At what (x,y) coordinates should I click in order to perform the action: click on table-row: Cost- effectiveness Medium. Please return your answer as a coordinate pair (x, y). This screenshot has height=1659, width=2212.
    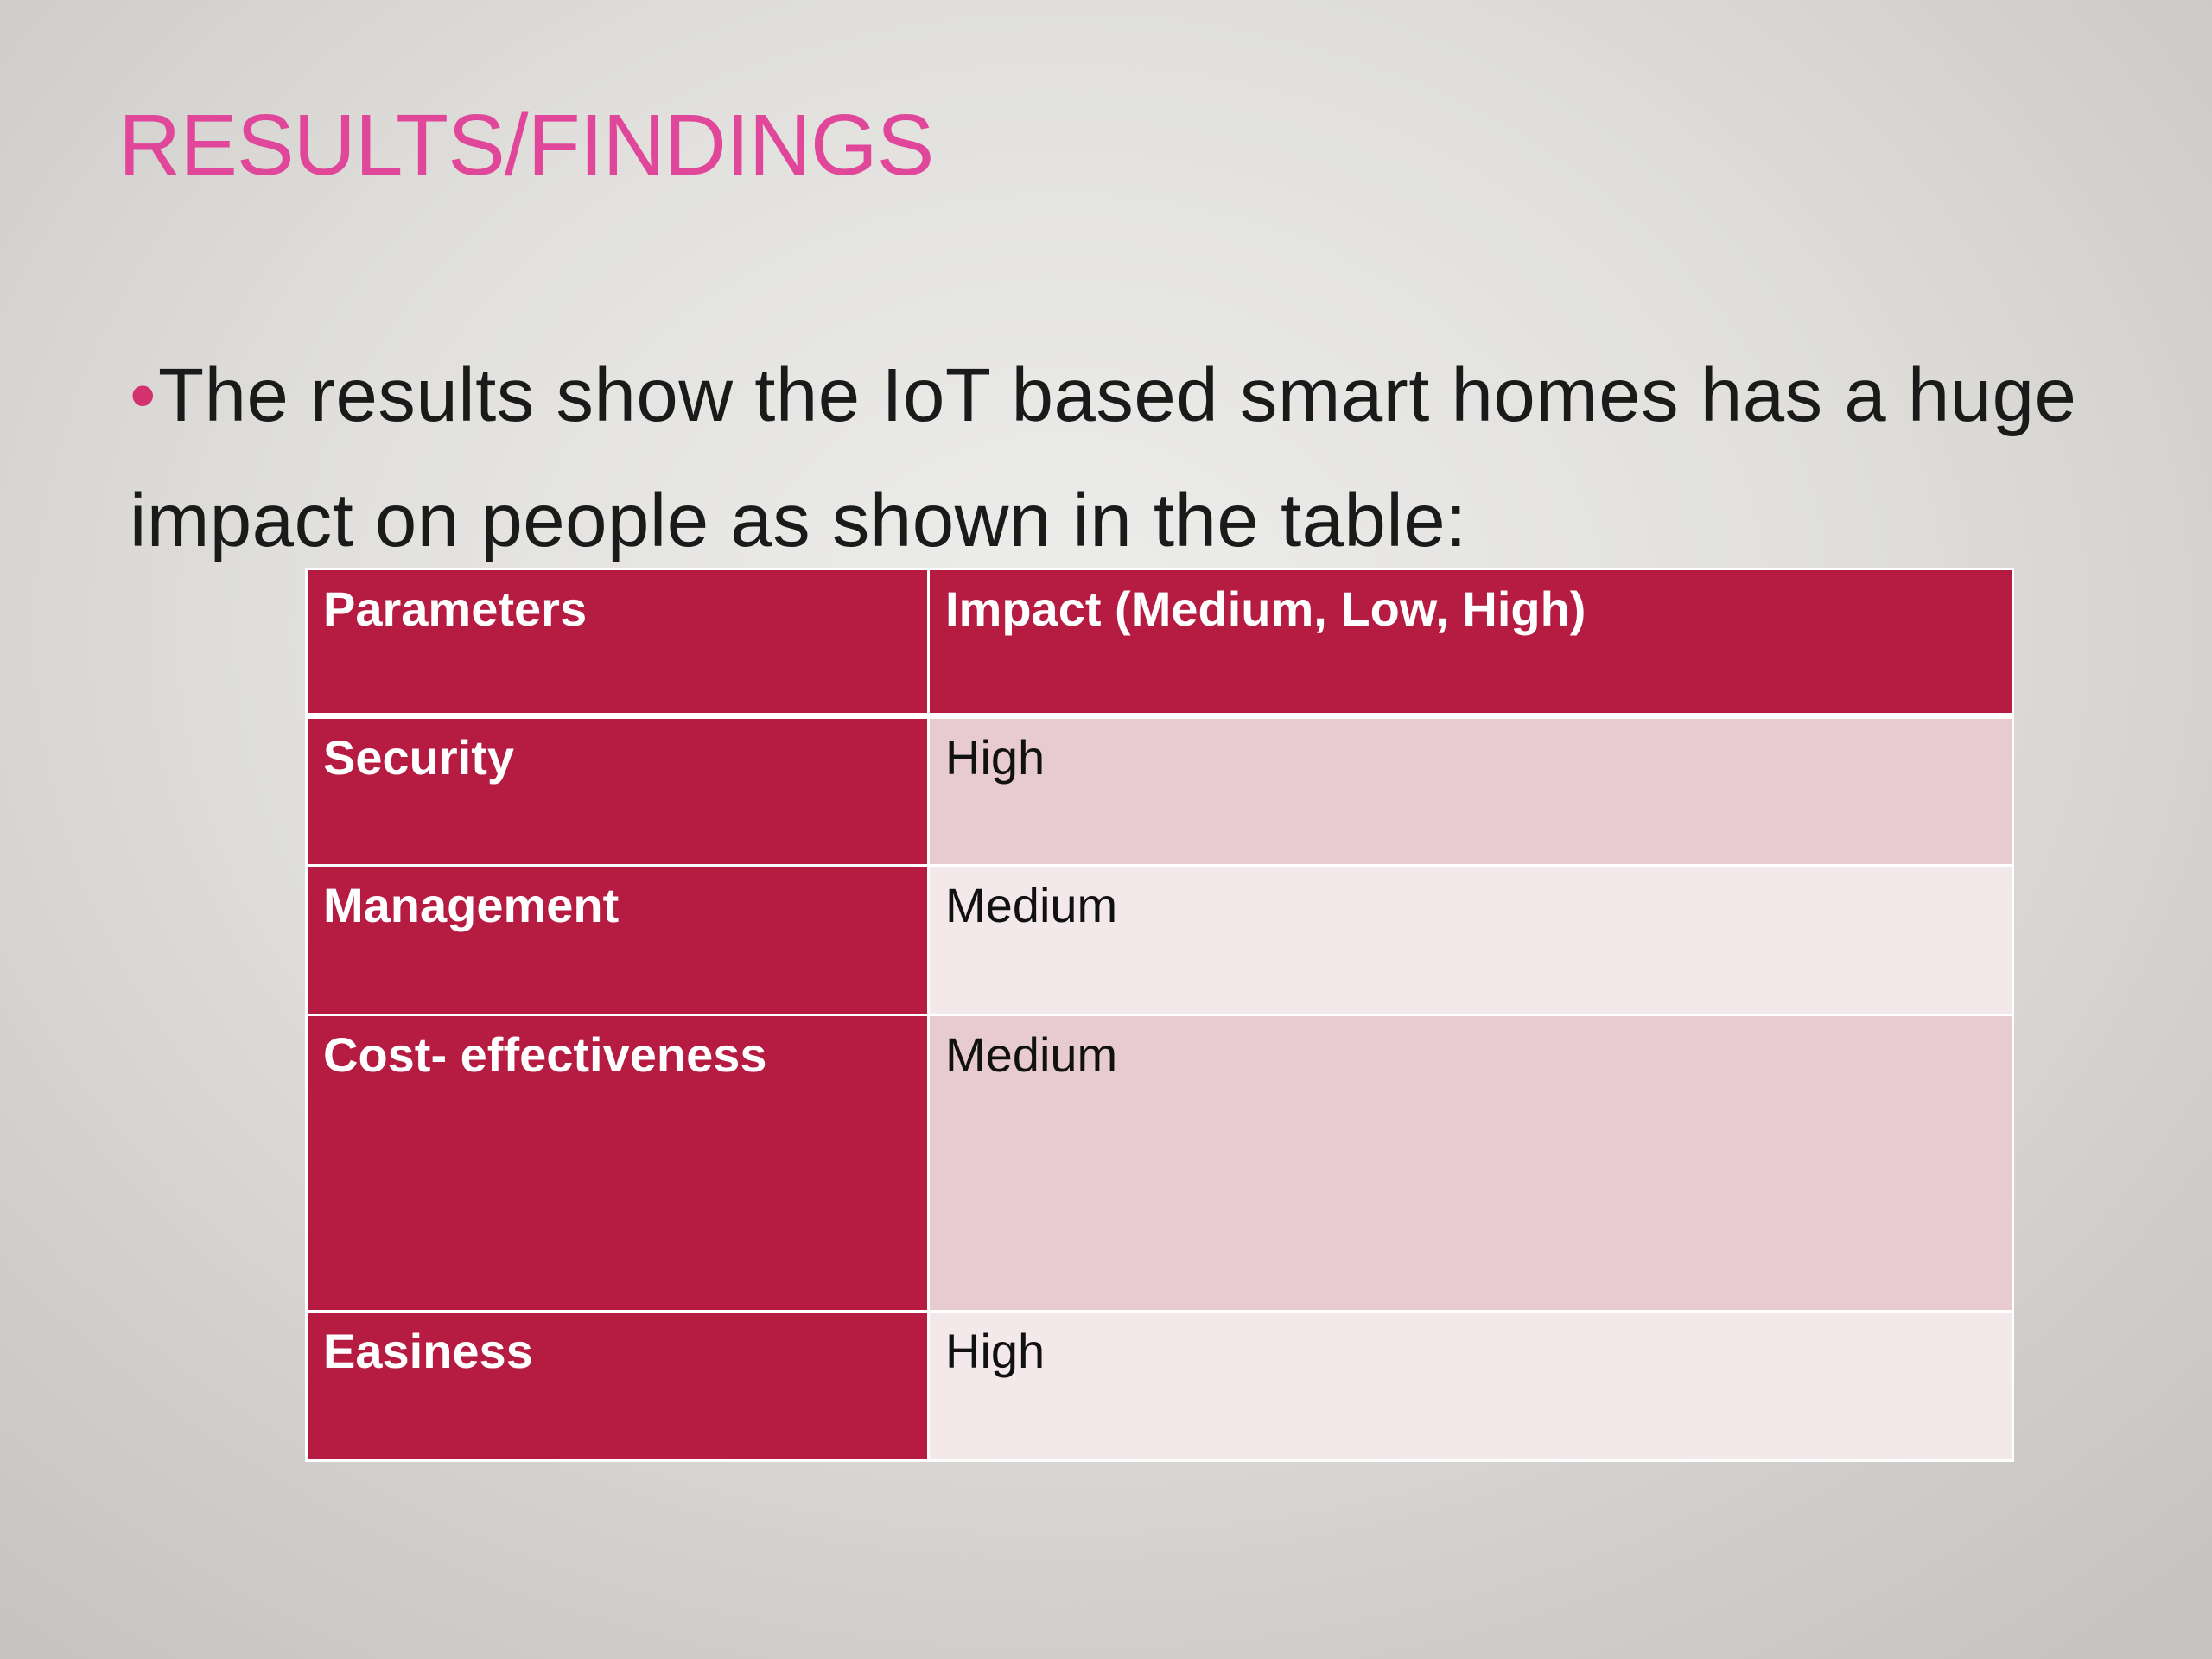
    Looking at the image, I should click on (1159, 1163).